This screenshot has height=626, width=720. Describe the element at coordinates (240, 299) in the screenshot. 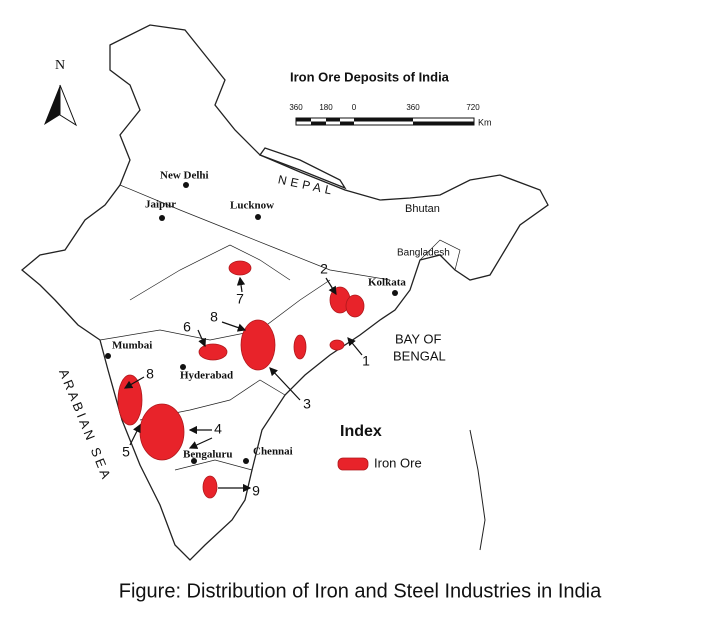

I see `deposit-number: 7` at that location.